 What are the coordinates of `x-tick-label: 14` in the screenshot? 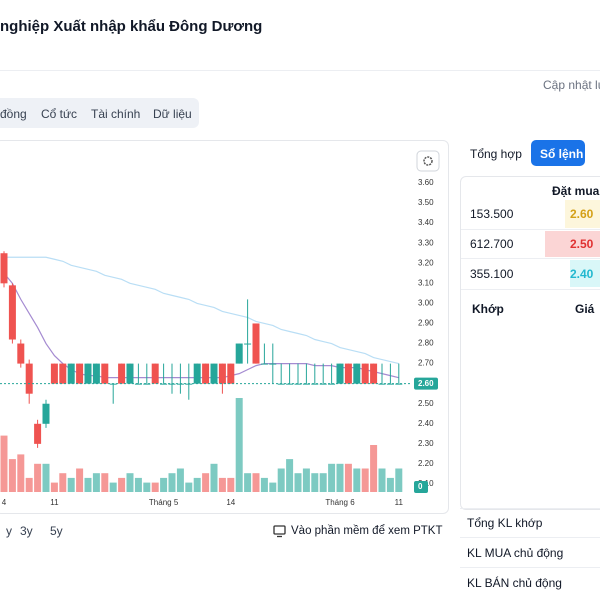 It's located at (230, 502).